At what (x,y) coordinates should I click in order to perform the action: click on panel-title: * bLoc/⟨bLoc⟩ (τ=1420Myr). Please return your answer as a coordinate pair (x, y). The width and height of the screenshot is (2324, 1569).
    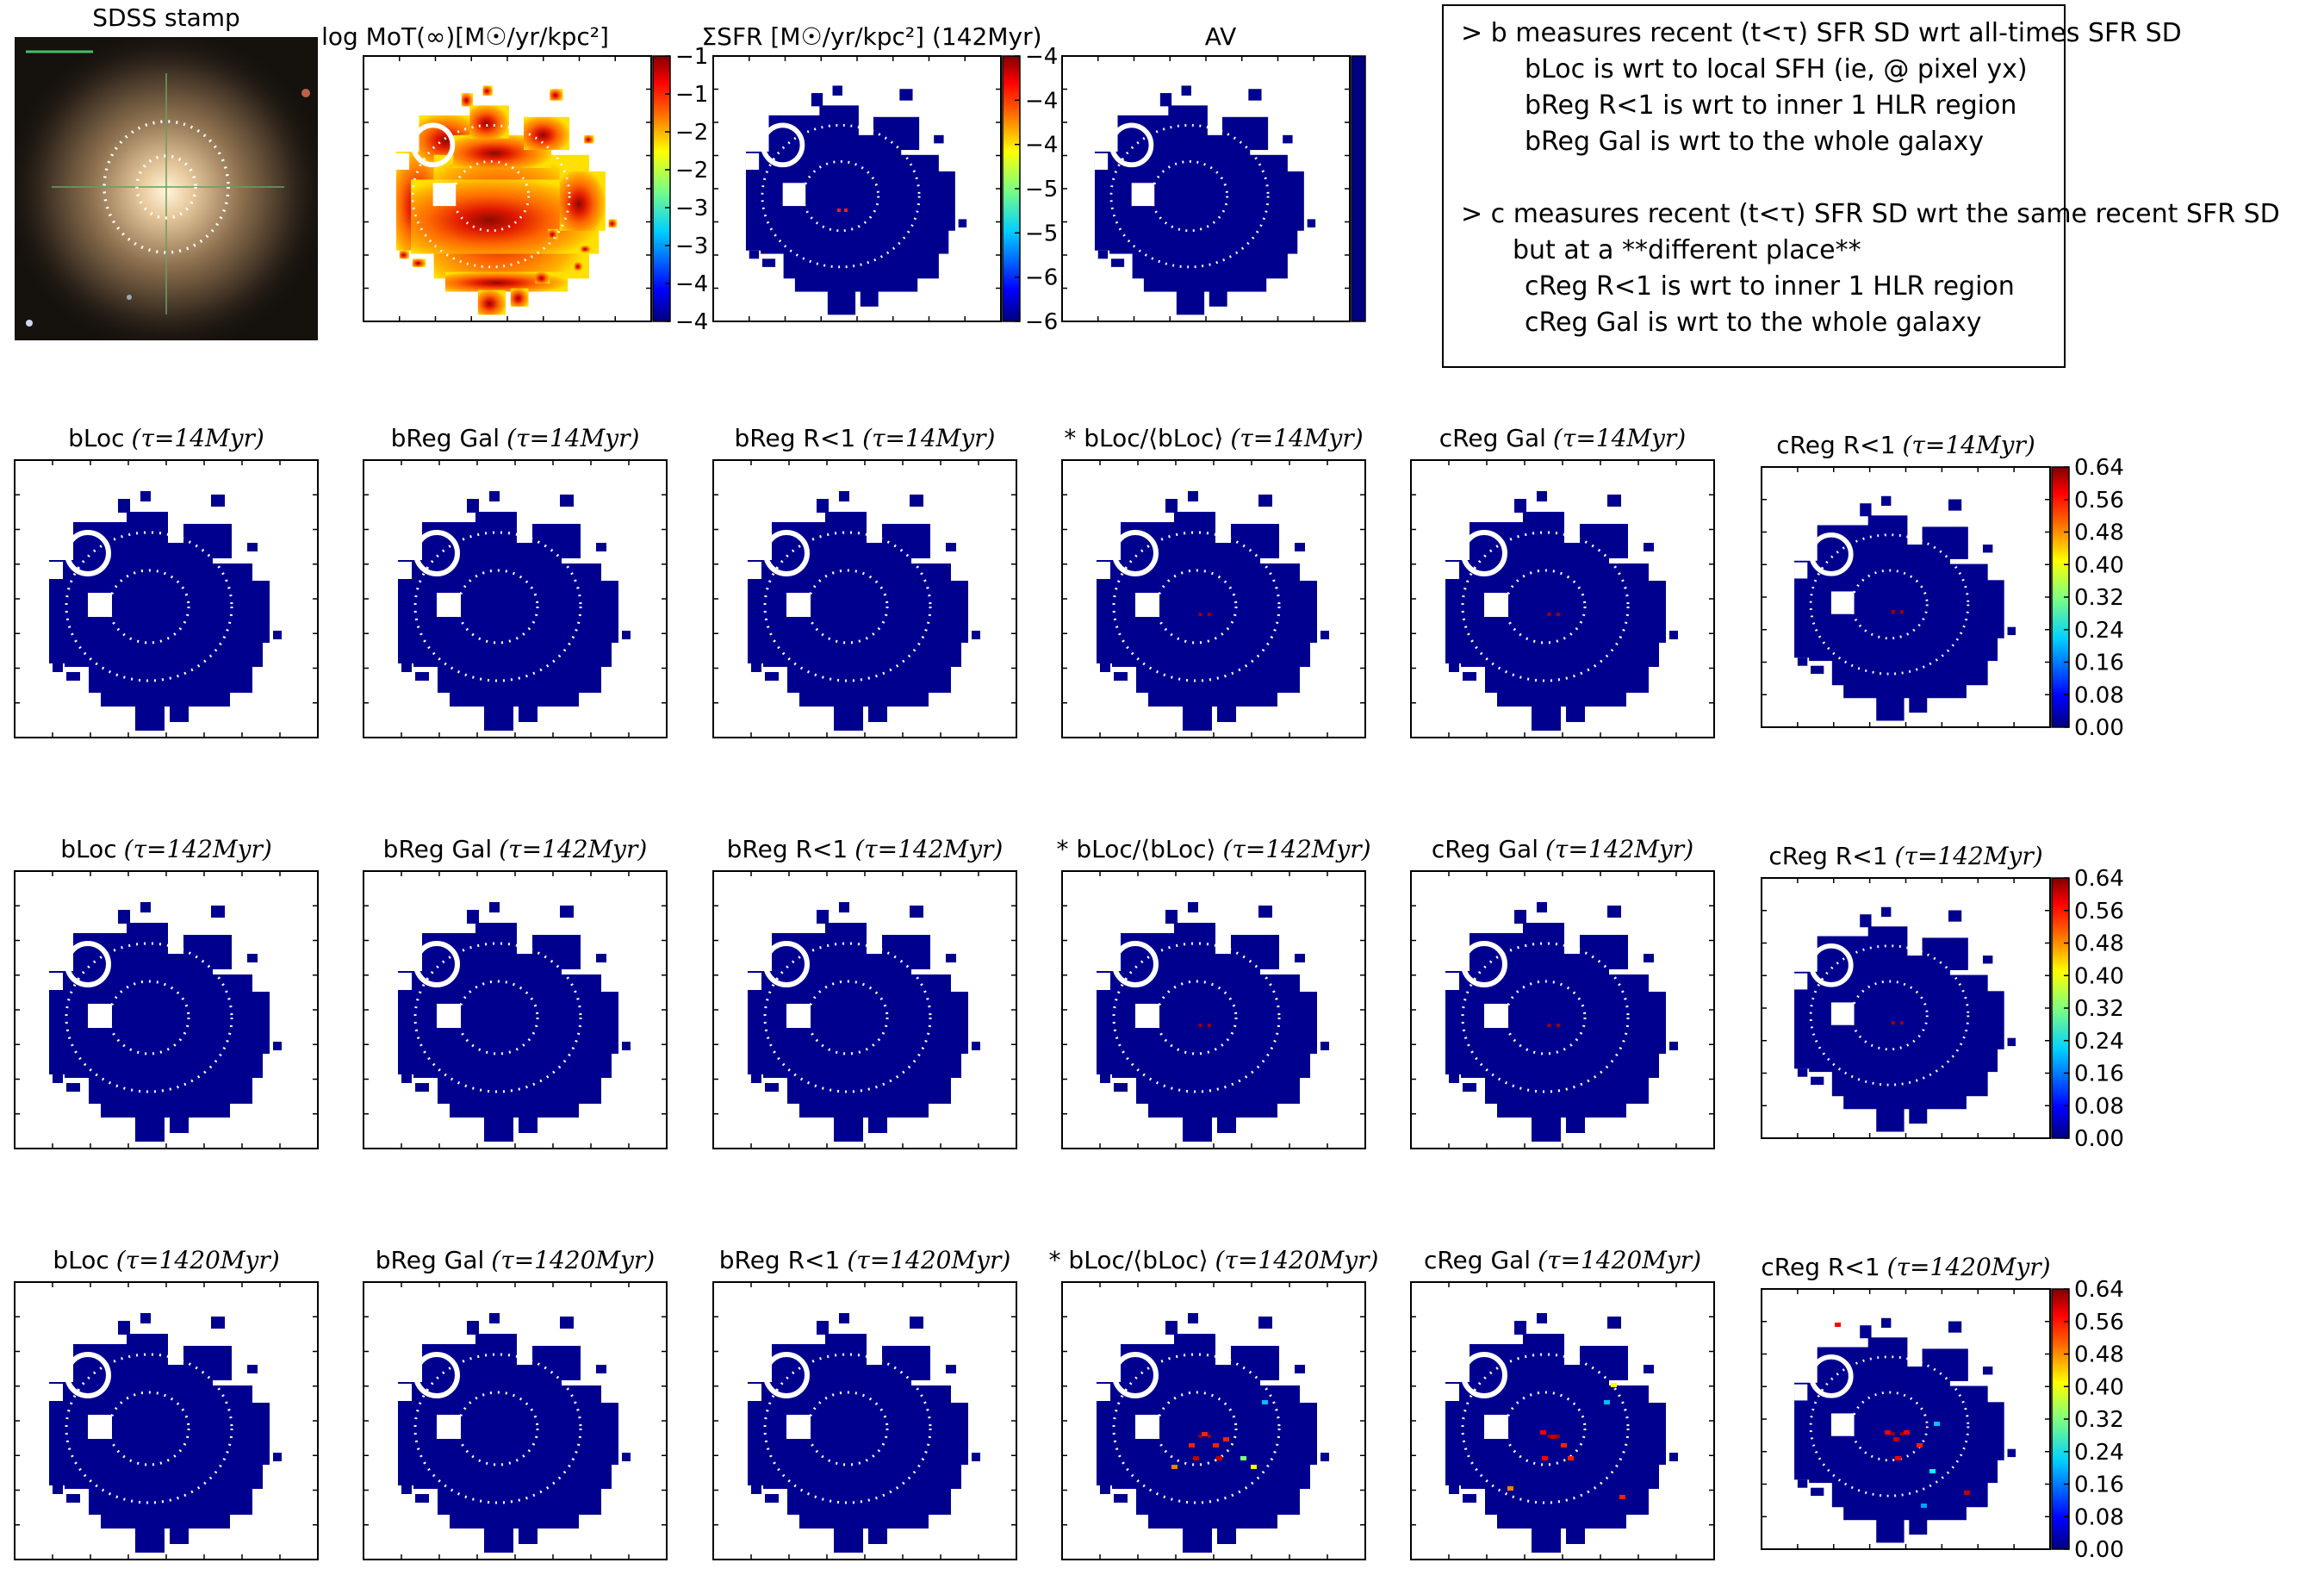
    Looking at the image, I should click on (1214, 1260).